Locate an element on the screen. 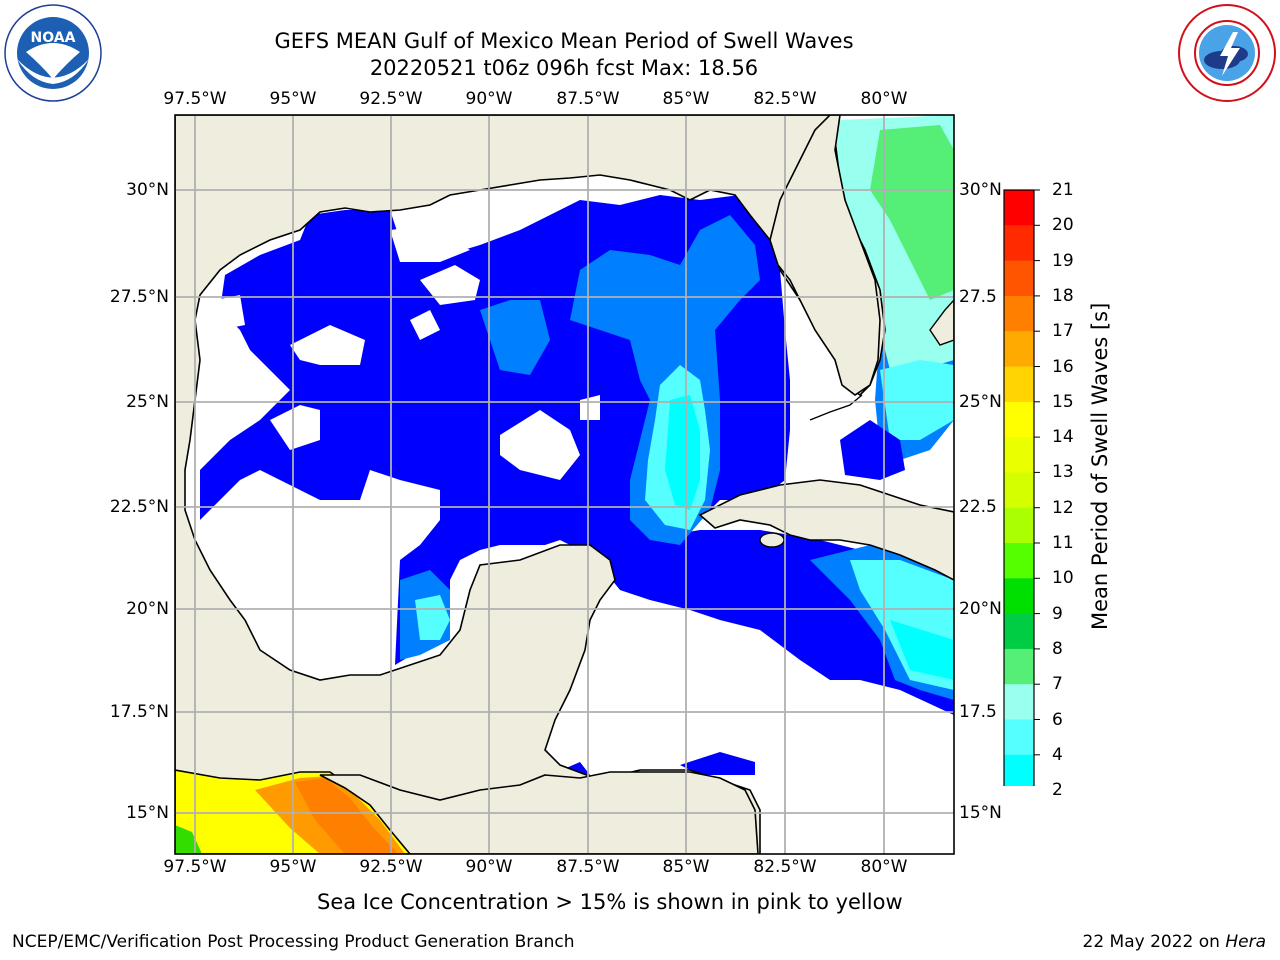  colorbar-tick-label: 9 is located at coordinates (1057, 613).